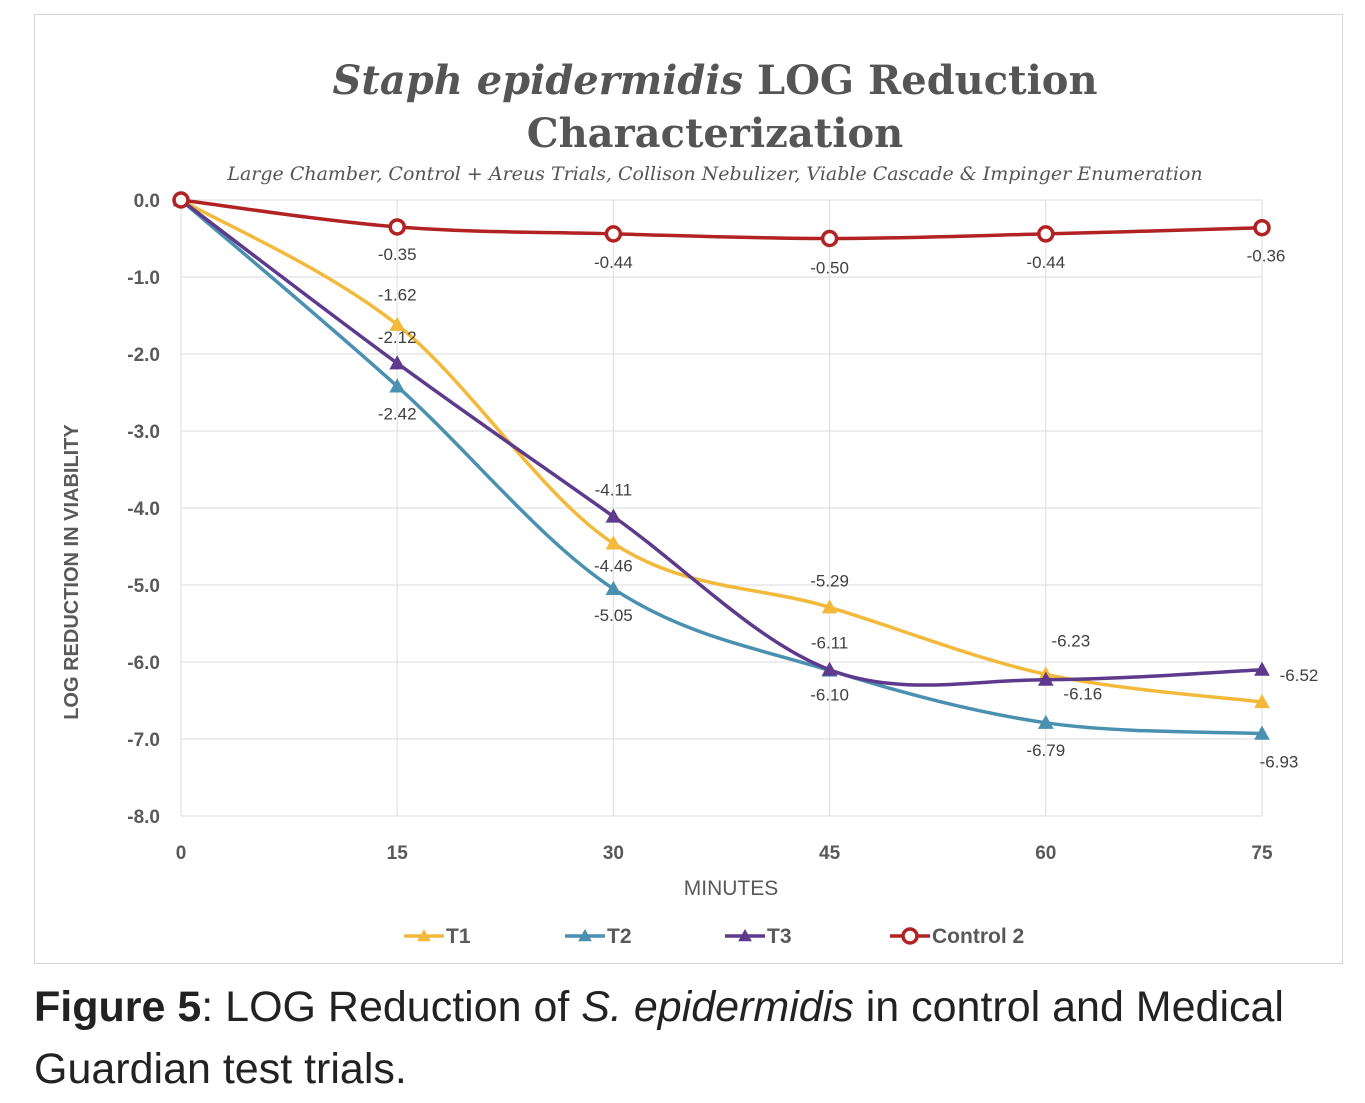 The image size is (1365, 1103). What do you see at coordinates (714, 936) in the screenshot?
I see `legend: T1 T2 T3 Control 2` at bounding box center [714, 936].